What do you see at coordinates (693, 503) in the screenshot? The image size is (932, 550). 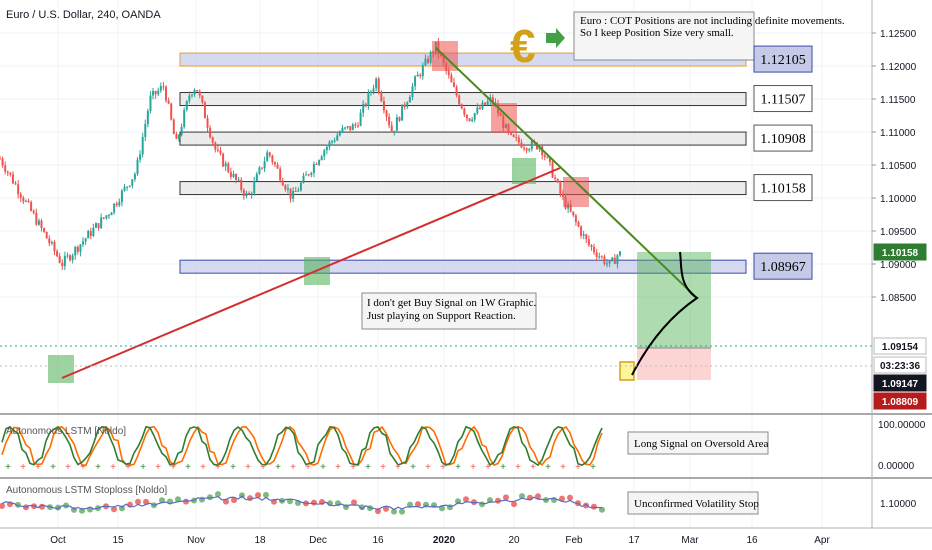 I see `vol-stop-note-box` at bounding box center [693, 503].